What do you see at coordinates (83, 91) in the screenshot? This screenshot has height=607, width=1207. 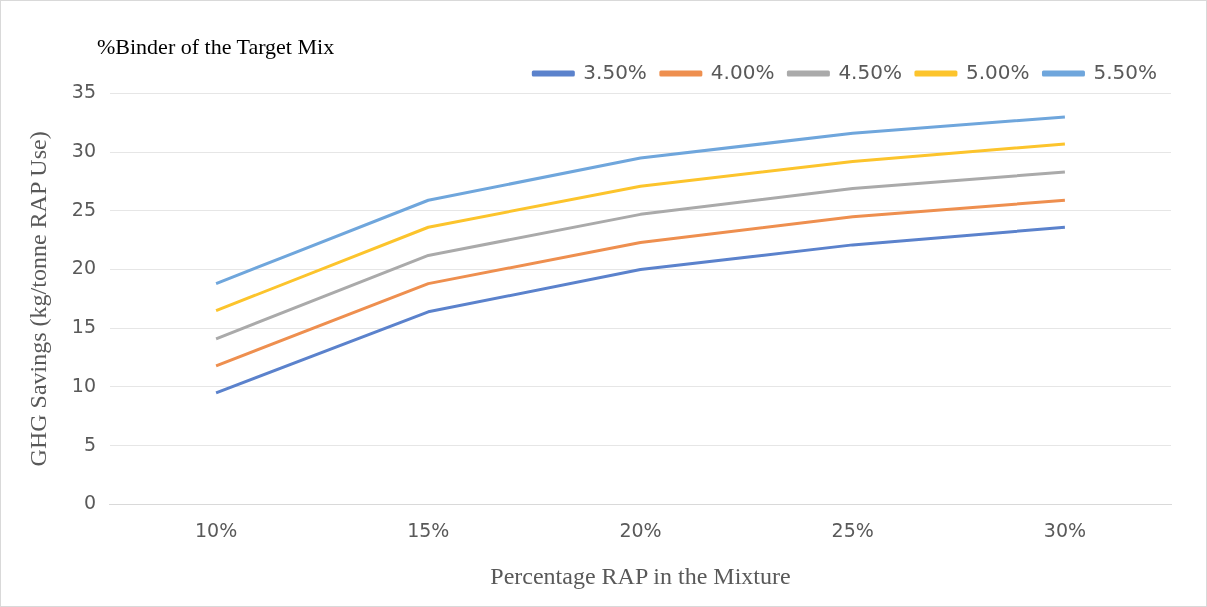 I see `y-tick-label: 35` at bounding box center [83, 91].